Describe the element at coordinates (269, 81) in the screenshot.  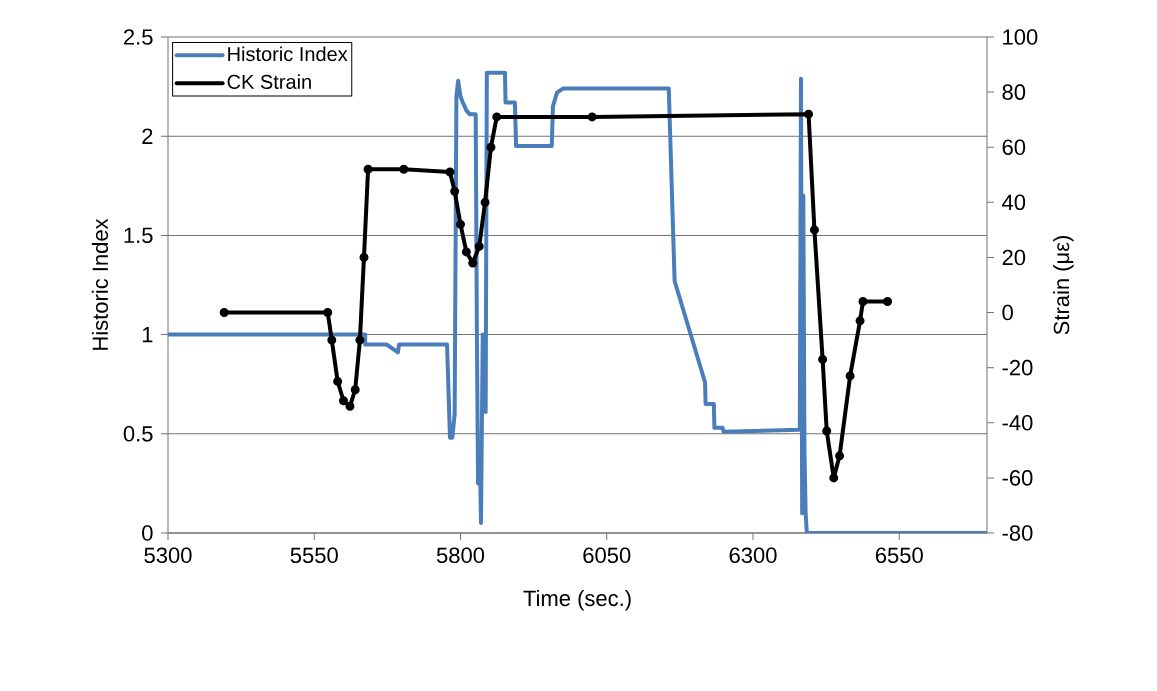
I see `legend-label: CK Strain` at that location.